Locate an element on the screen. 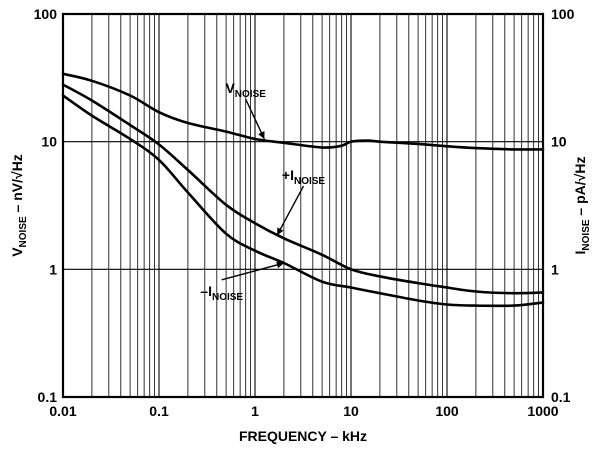 The height and width of the screenshot is (449, 597). leader-arrow-plus-i-noise is located at coordinates (280, 231).